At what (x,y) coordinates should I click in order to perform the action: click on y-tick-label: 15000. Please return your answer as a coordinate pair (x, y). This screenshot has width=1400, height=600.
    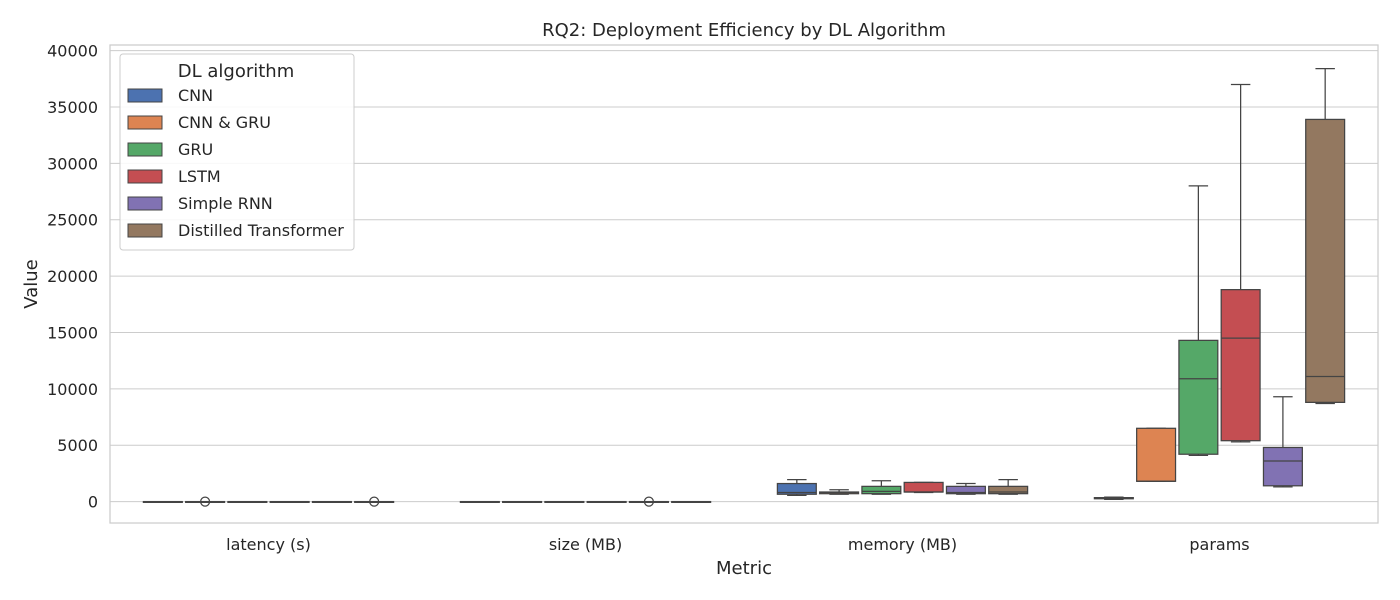
    Looking at the image, I should click on (72, 332).